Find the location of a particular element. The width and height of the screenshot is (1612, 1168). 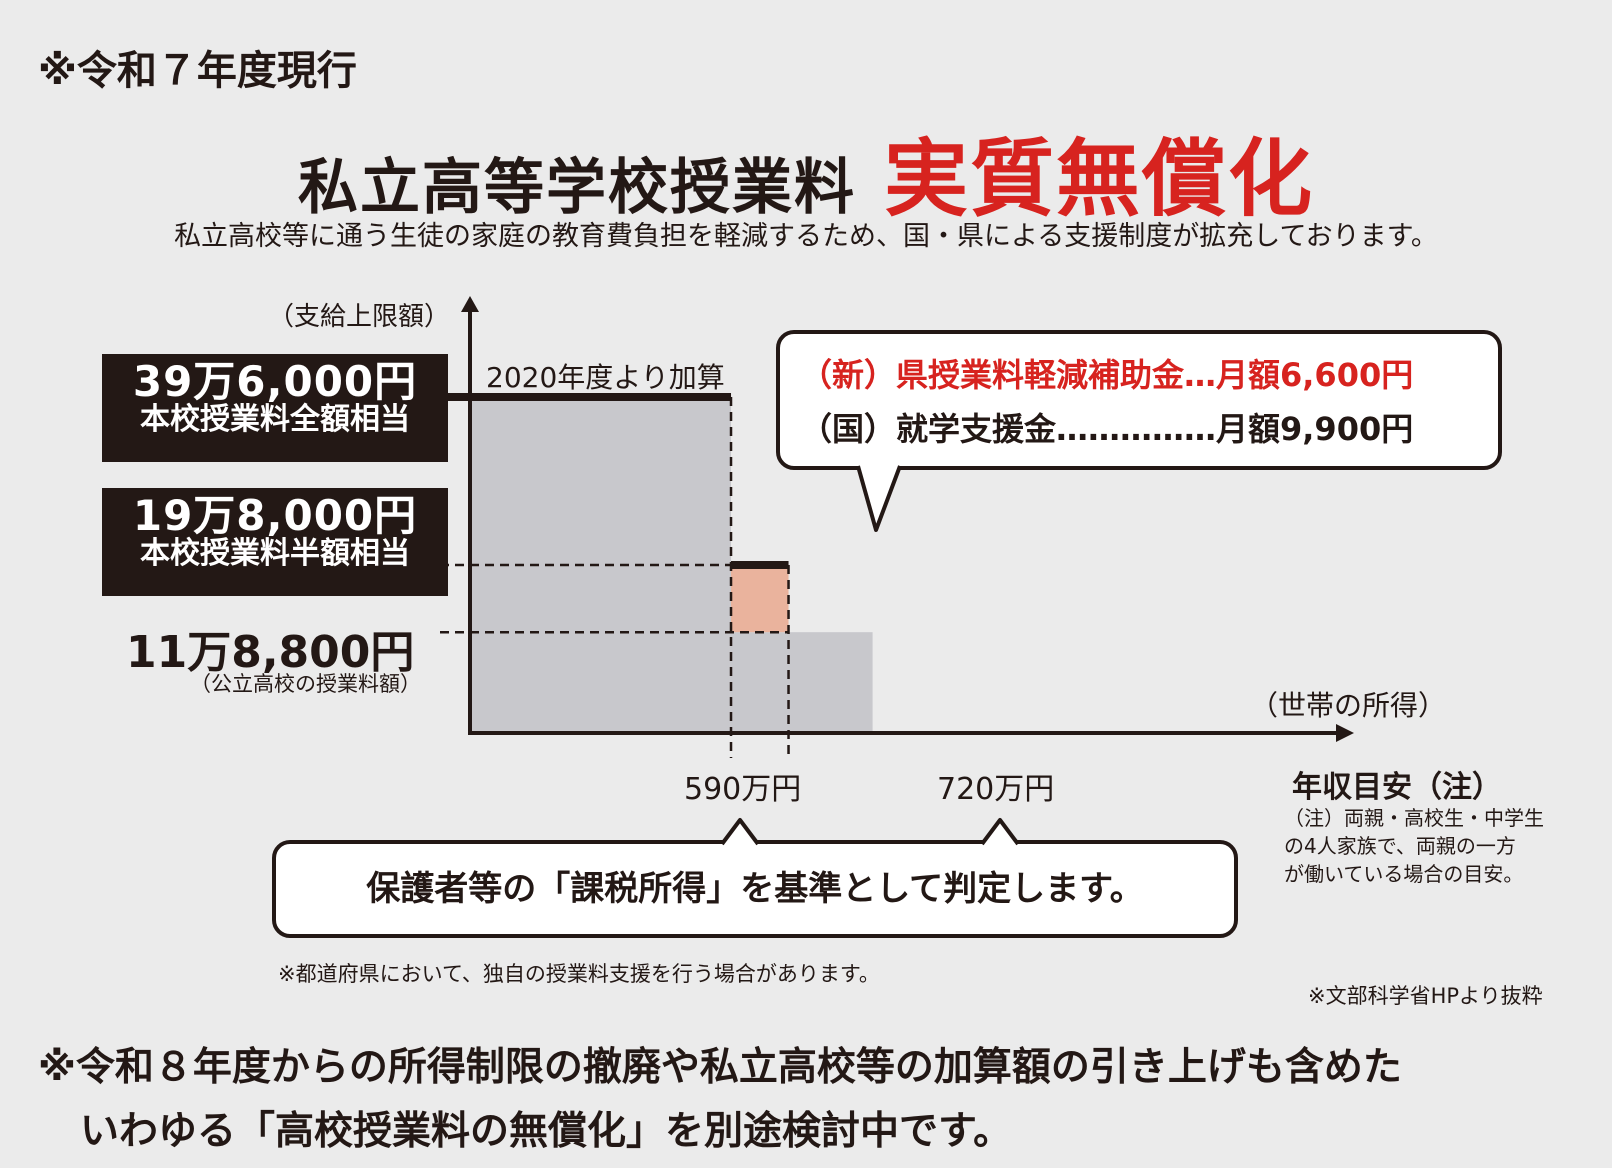

bubble-tail-right is located at coordinates (1000, 833).